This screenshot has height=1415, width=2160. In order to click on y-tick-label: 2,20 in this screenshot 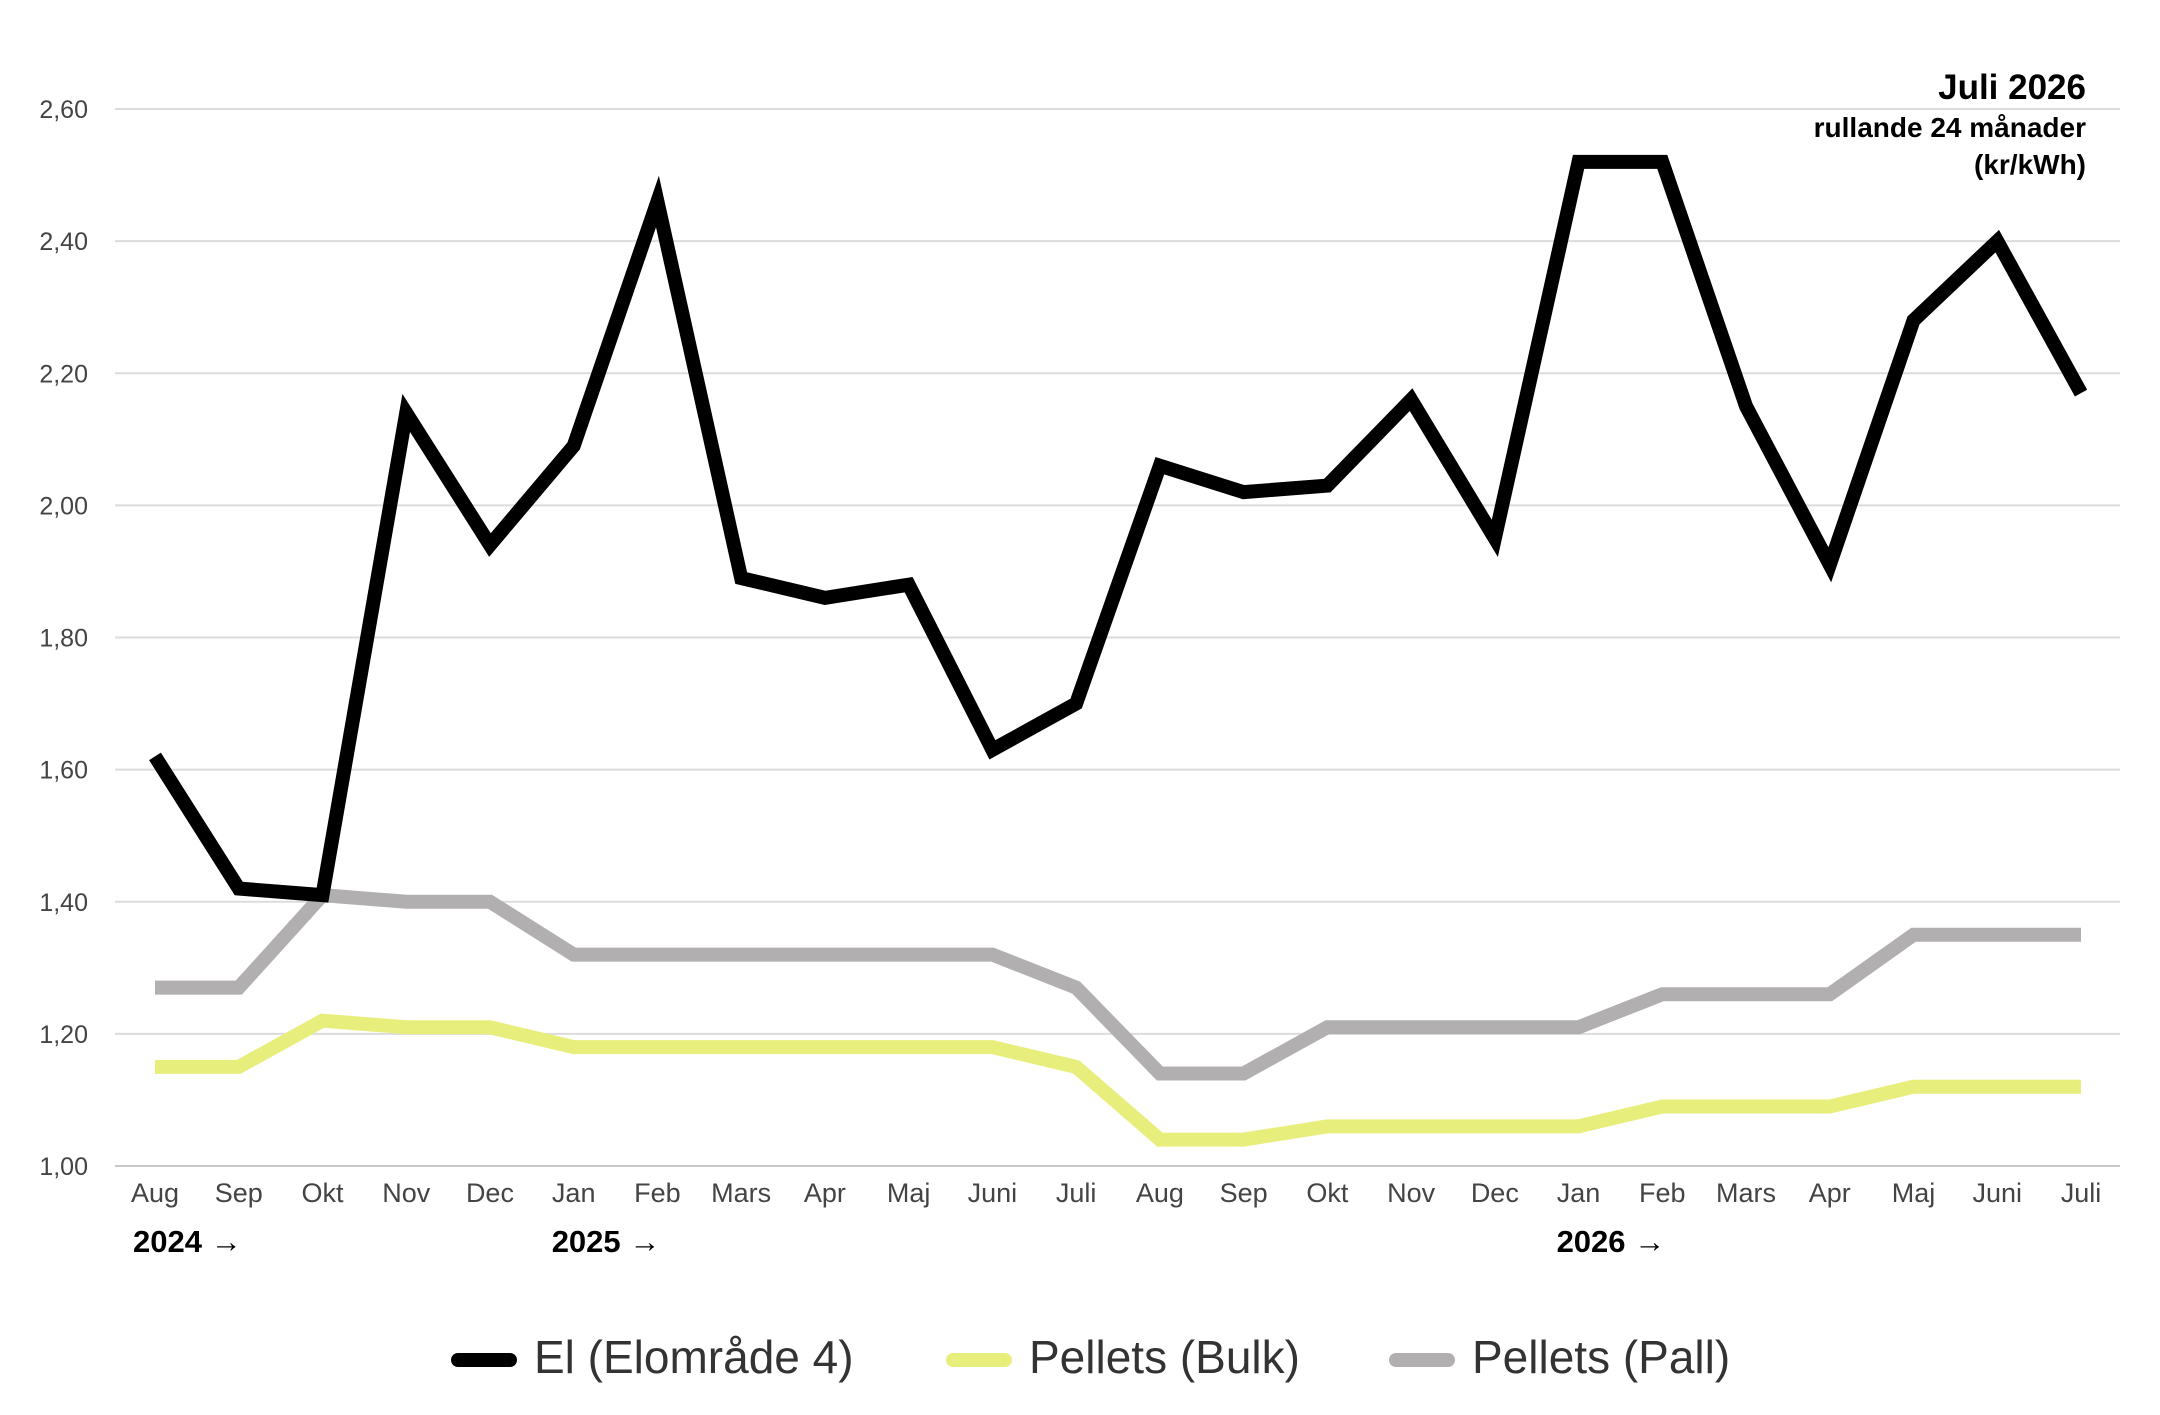, I will do `click(63, 374)`.